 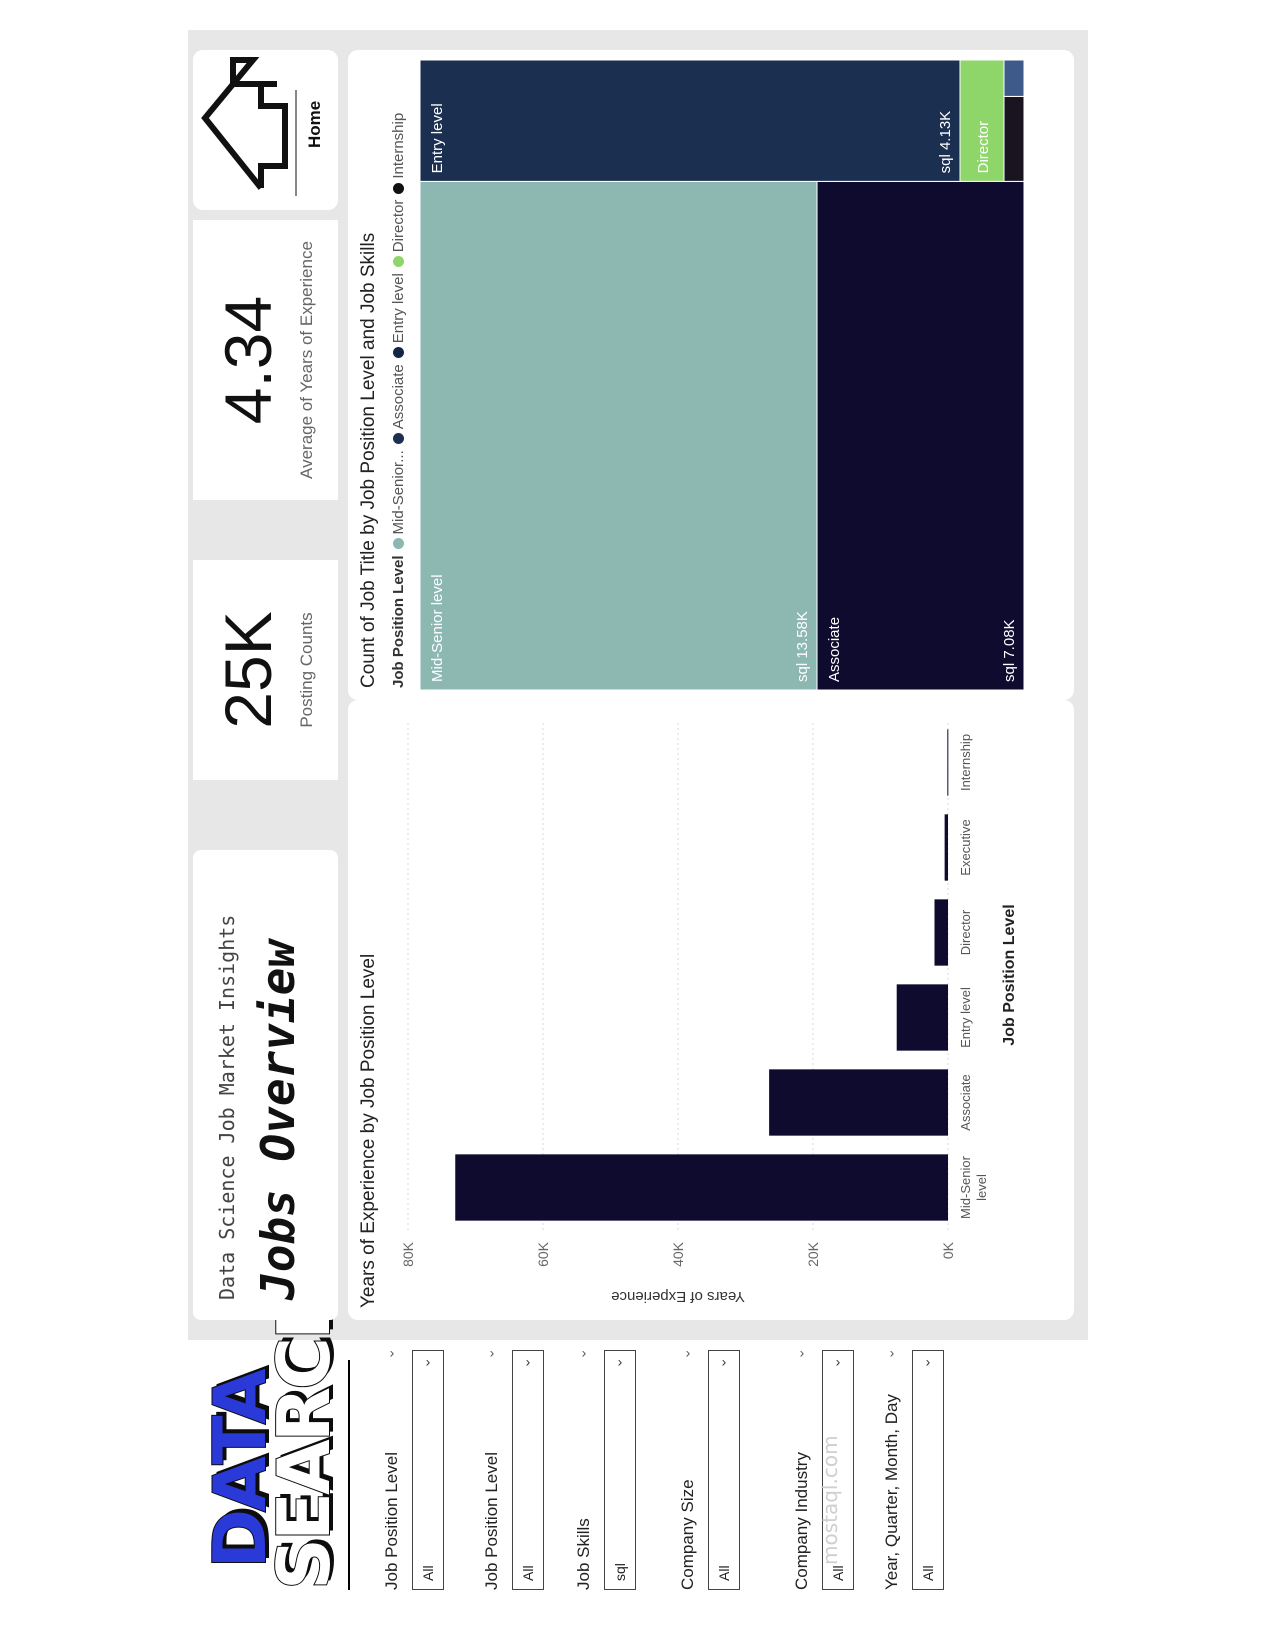 What do you see at coordinates (398, 145) in the screenshot?
I see `legend-item-label: Internship` at bounding box center [398, 145].